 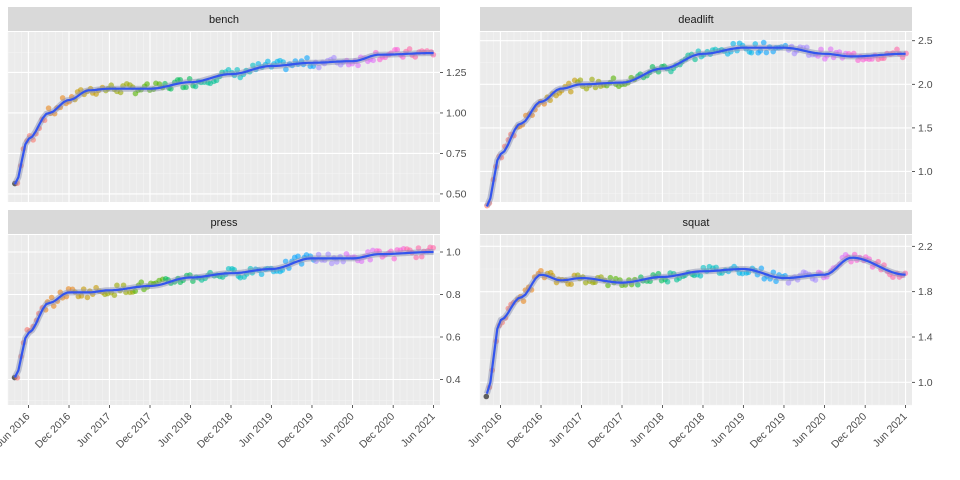 I want to click on y-tick-label: 1.25, so click(x=456, y=73).